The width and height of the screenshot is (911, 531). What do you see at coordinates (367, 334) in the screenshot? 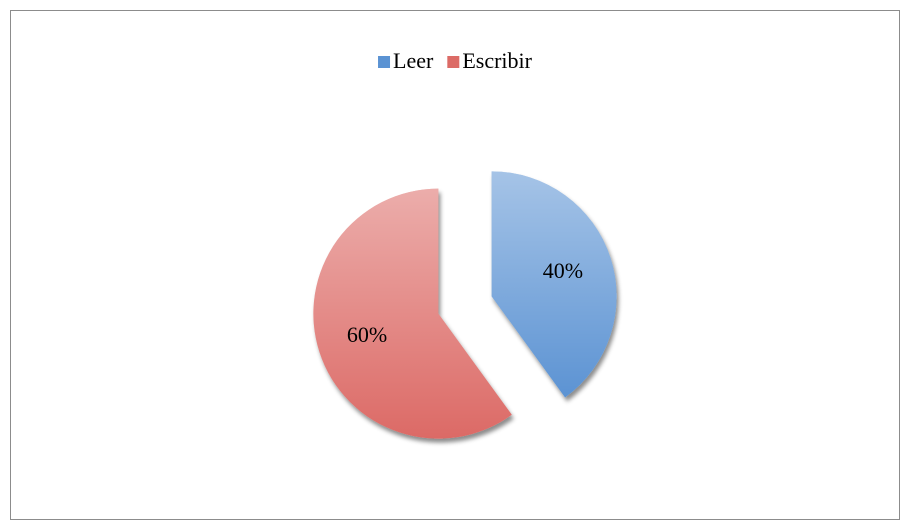
I see `data-label: 60%` at bounding box center [367, 334].